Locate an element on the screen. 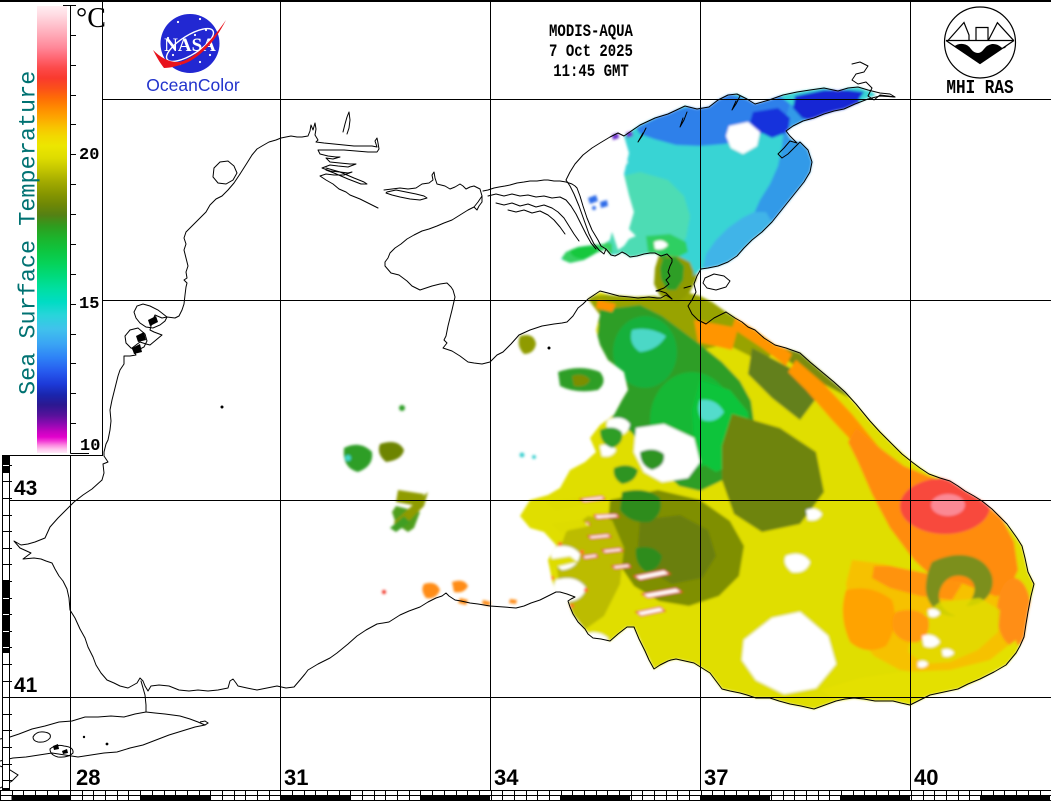 This screenshot has width=1051, height=801. svg-text: MODIS-AQUA is located at coordinates (591, 32).